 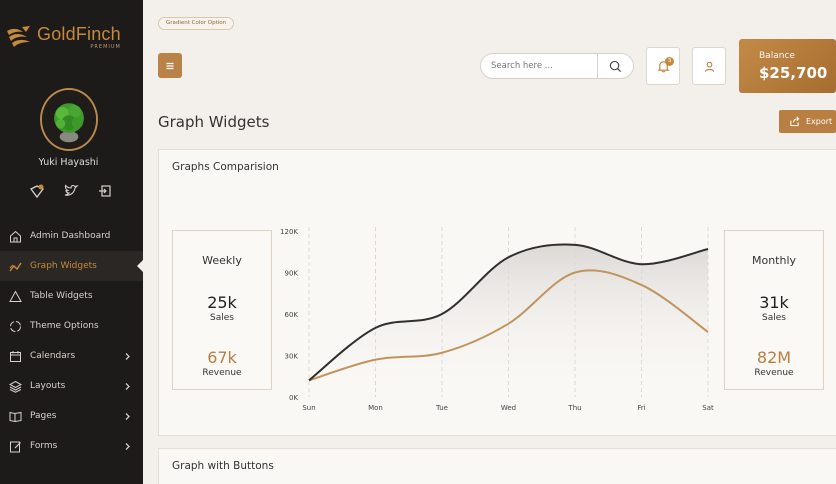 What do you see at coordinates (105, 191) in the screenshot?
I see `logout-icon` at bounding box center [105, 191].